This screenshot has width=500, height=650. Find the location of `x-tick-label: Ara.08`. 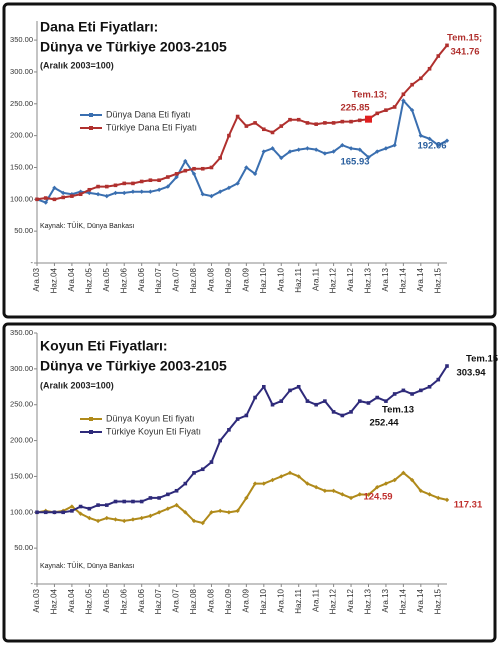

x-tick-label: Ara.08 is located at coordinates (211, 279).